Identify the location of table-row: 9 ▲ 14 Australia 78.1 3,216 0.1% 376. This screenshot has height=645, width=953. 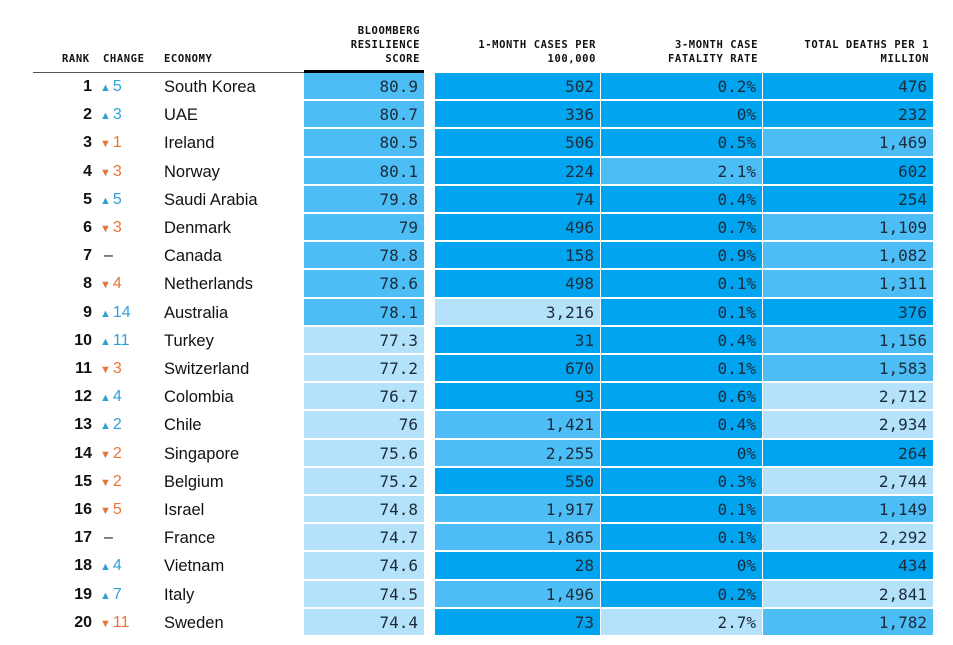
(476, 312).